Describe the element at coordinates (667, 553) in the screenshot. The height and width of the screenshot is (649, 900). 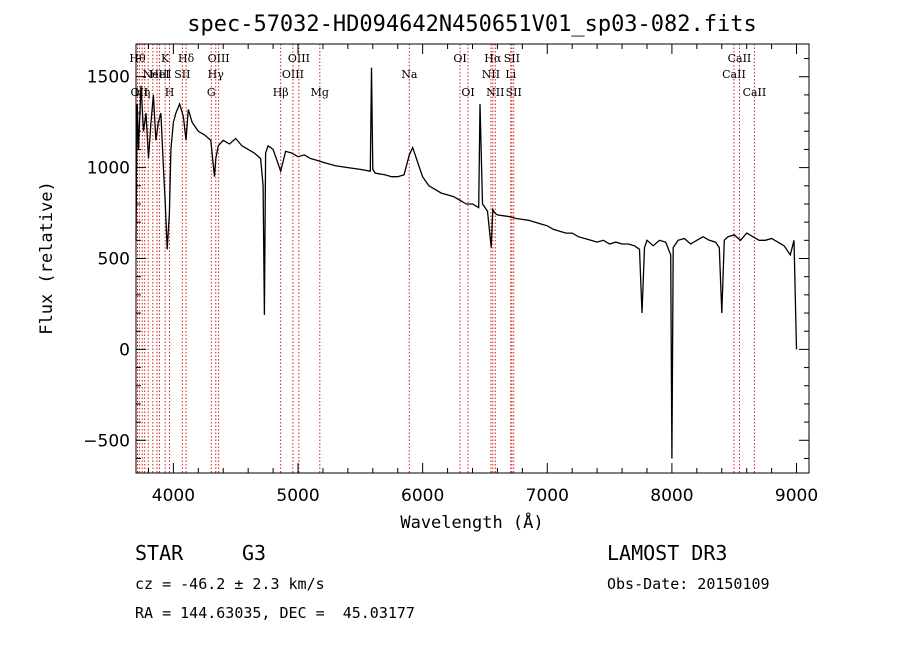
I see `survey-name: LAMOST DR3` at that location.